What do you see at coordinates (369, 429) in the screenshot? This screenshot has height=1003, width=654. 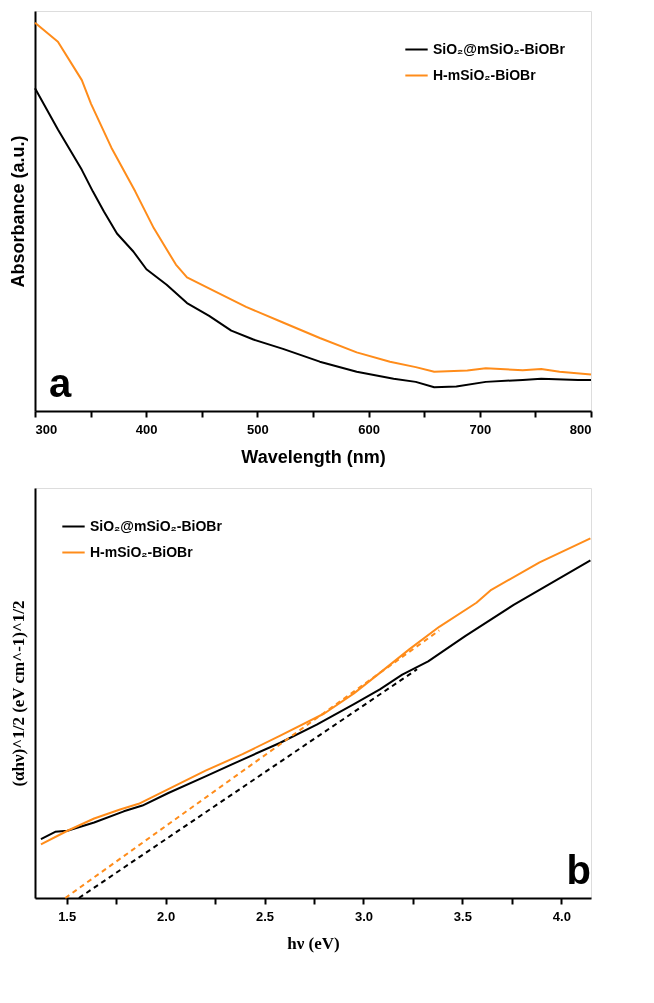 I see `x-tick-label: 600` at bounding box center [369, 429].